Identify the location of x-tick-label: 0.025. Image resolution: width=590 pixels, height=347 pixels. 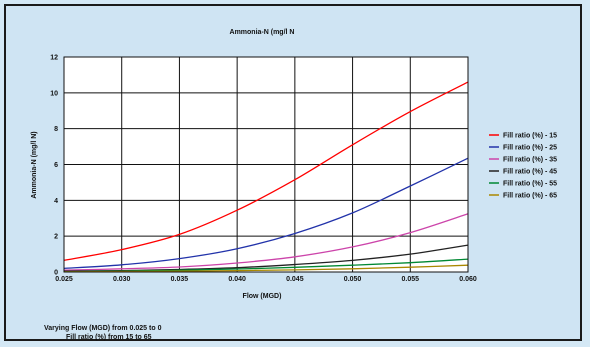
(64, 279).